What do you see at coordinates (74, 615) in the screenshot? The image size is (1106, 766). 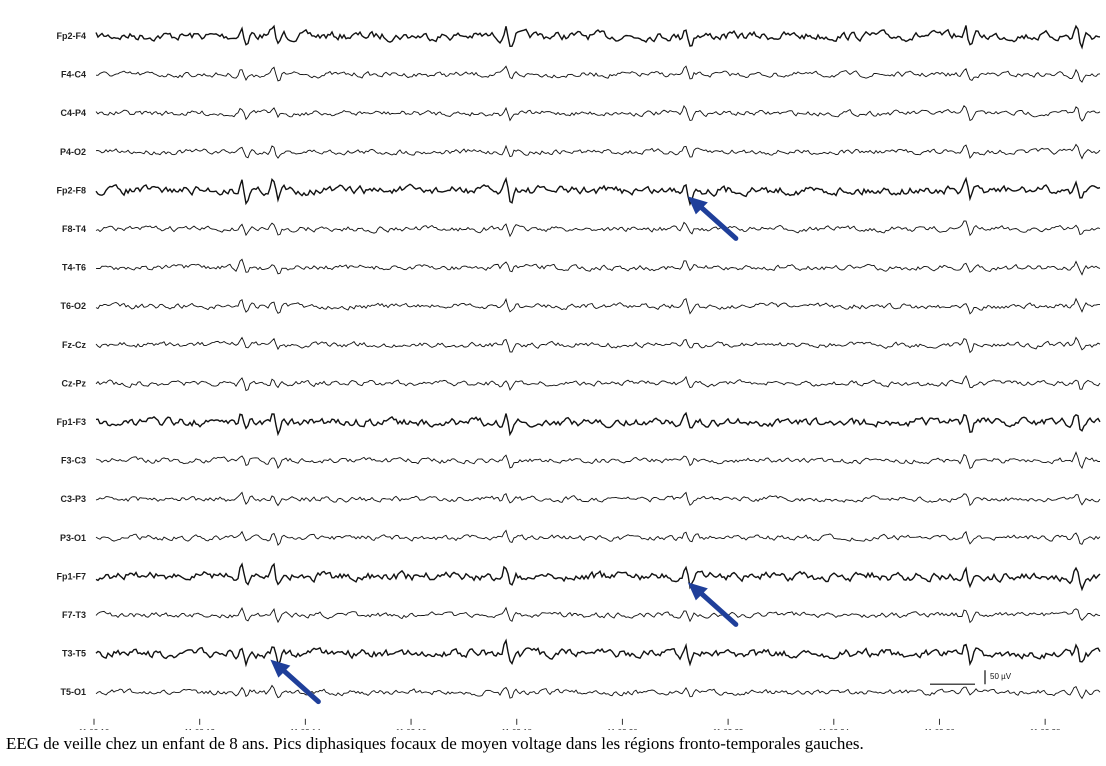 I see `channel-label: F7-T3` at bounding box center [74, 615].